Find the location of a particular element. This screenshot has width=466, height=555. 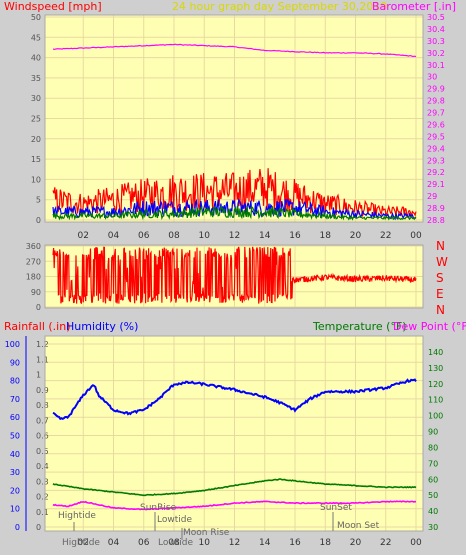

plot-border is located at coordinates (234, 276).